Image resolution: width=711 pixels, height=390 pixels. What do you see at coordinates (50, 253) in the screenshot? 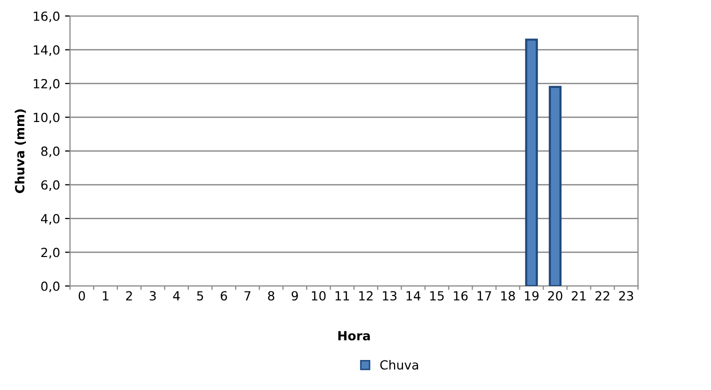
I see `y-tick-label: 2,0` at bounding box center [50, 253].